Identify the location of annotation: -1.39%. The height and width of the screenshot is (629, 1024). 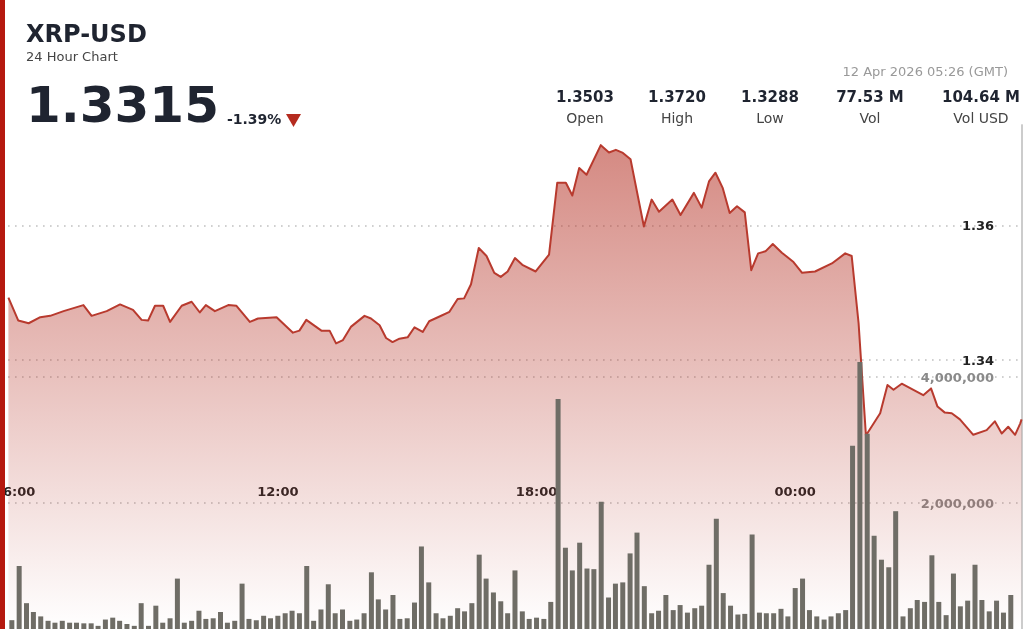
(254, 119).